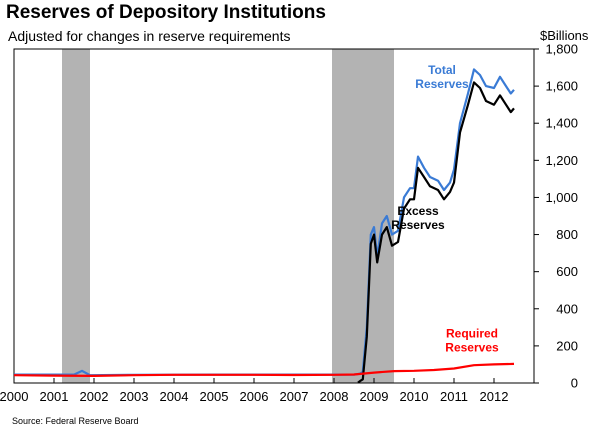  Describe the element at coordinates (264, 369) in the screenshot. I see `required-reserves-line` at that location.